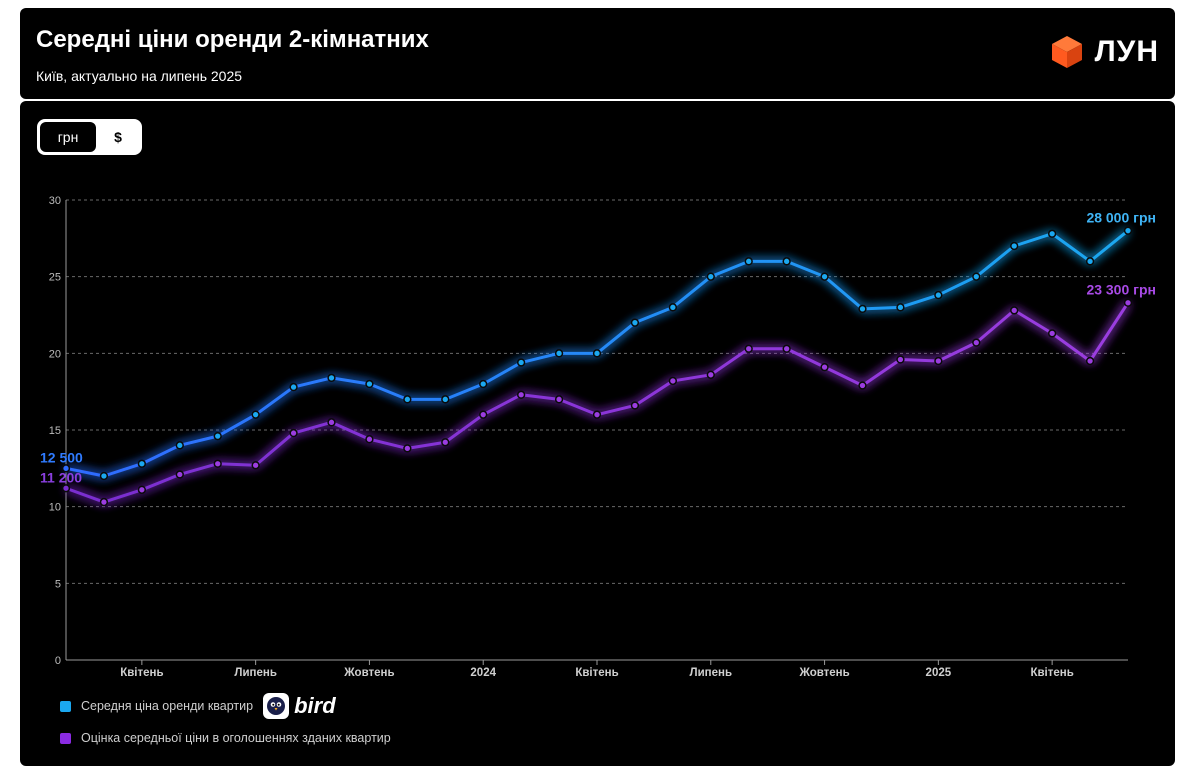 The width and height of the screenshot is (1200, 778). I want to click on bird-text: bird, so click(315, 705).